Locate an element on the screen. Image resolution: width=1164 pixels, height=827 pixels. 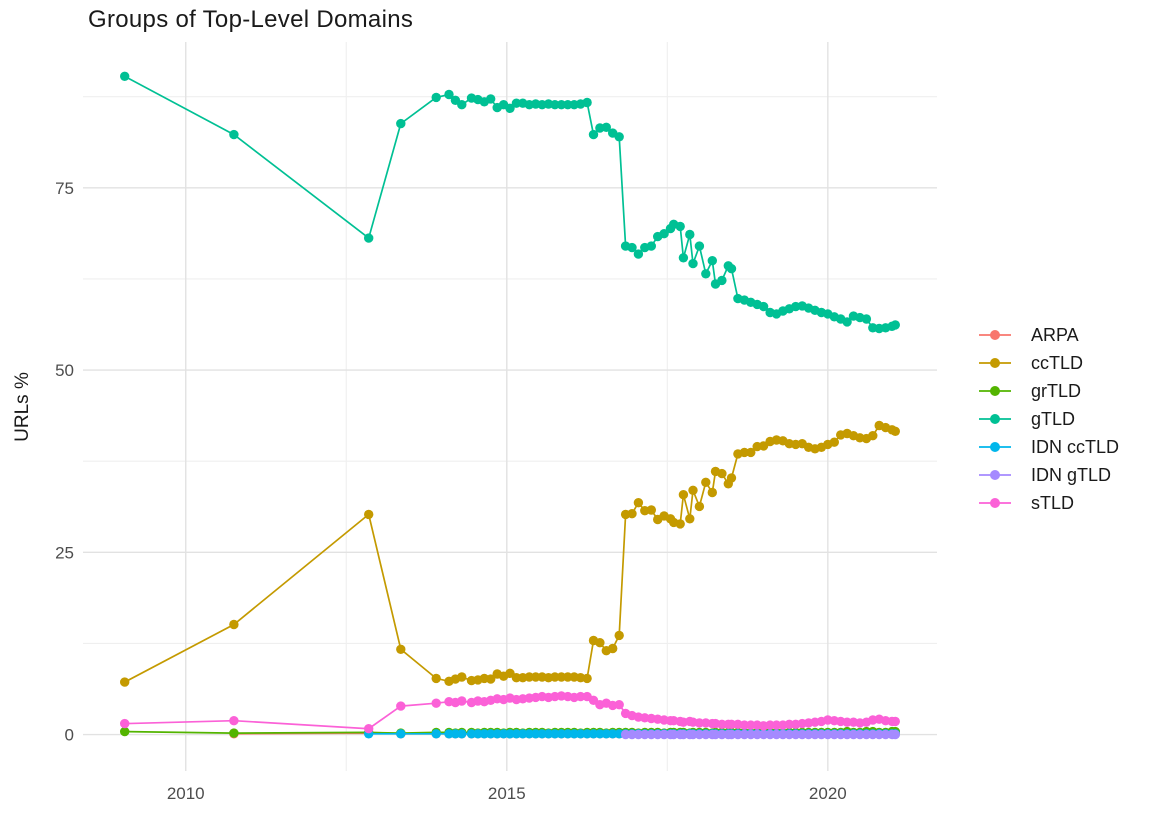
legend-dot-idn-gtld is located at coordinates (995, 475).